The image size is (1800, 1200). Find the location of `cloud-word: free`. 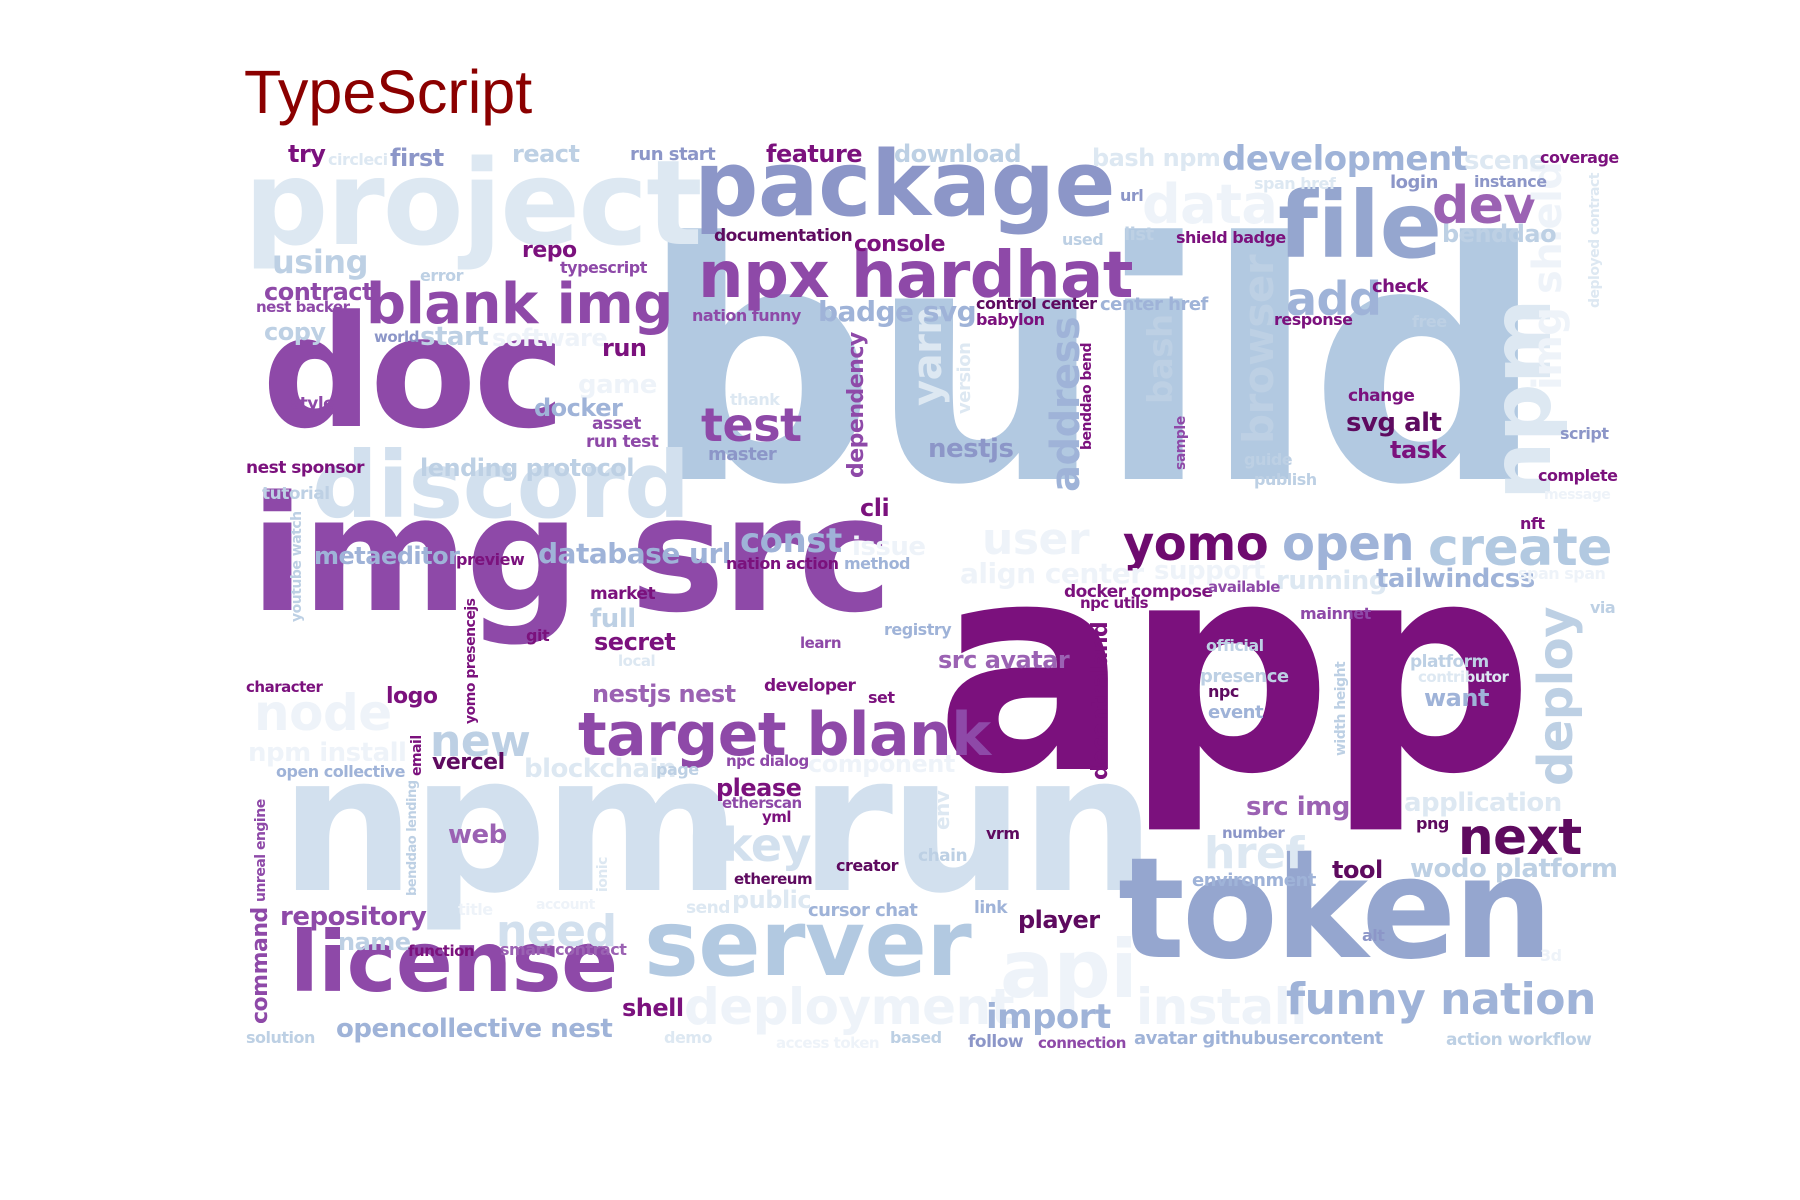

cloud-word: free is located at coordinates (1429, 321).